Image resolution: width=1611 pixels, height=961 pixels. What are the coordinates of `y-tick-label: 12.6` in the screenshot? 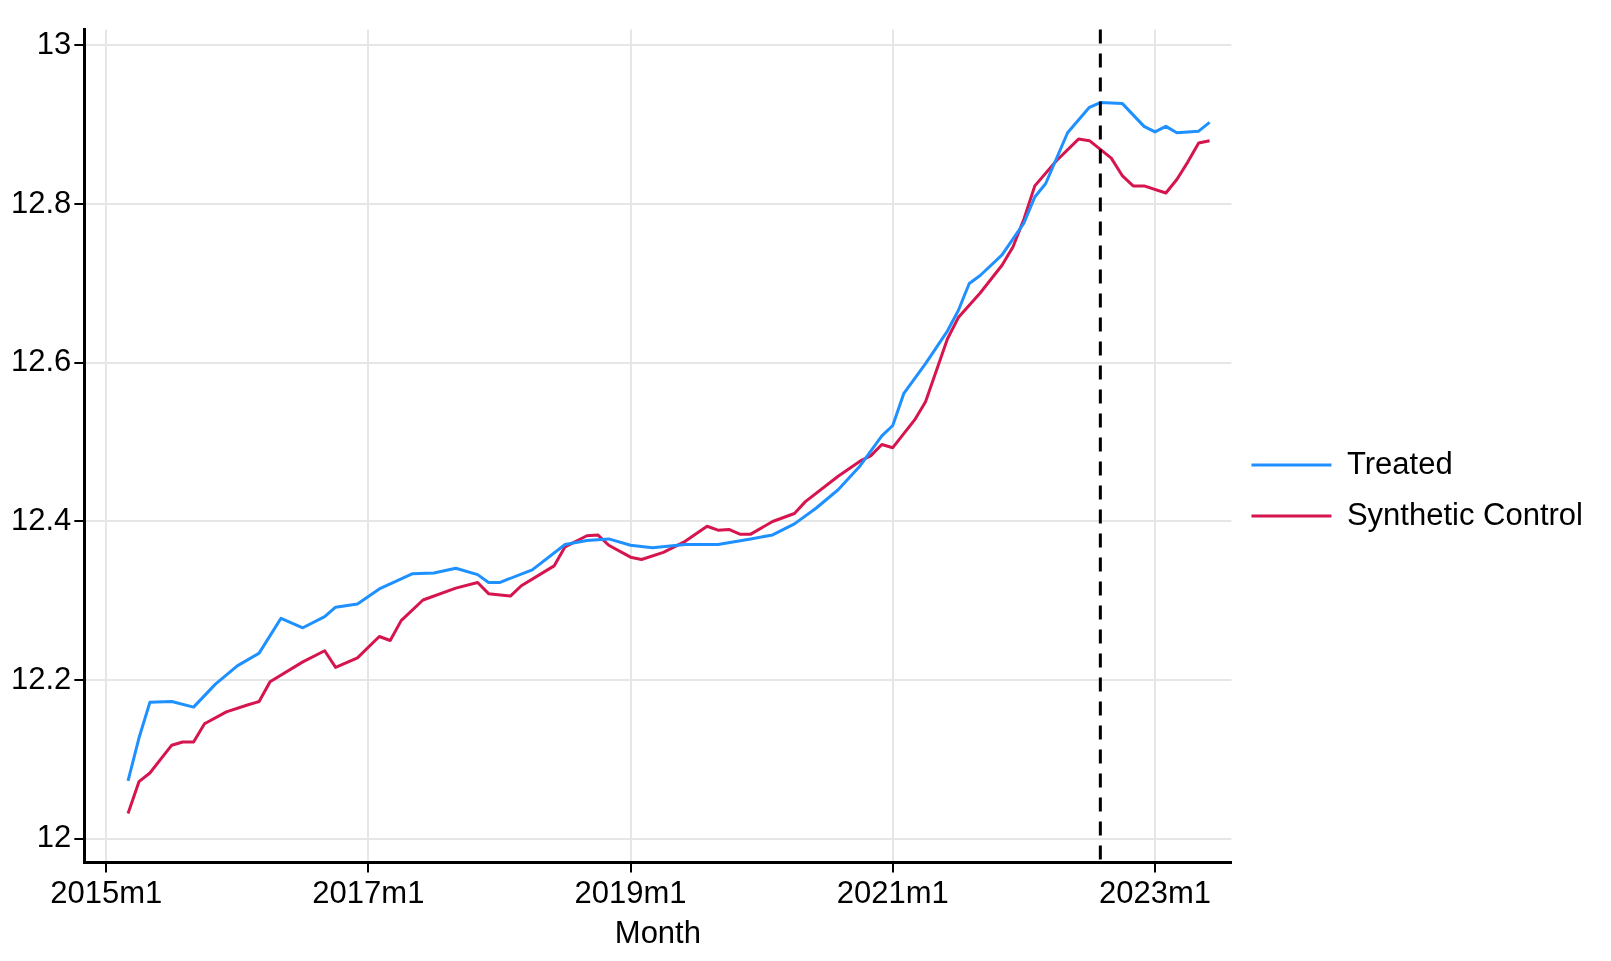 It's located at (41, 361).